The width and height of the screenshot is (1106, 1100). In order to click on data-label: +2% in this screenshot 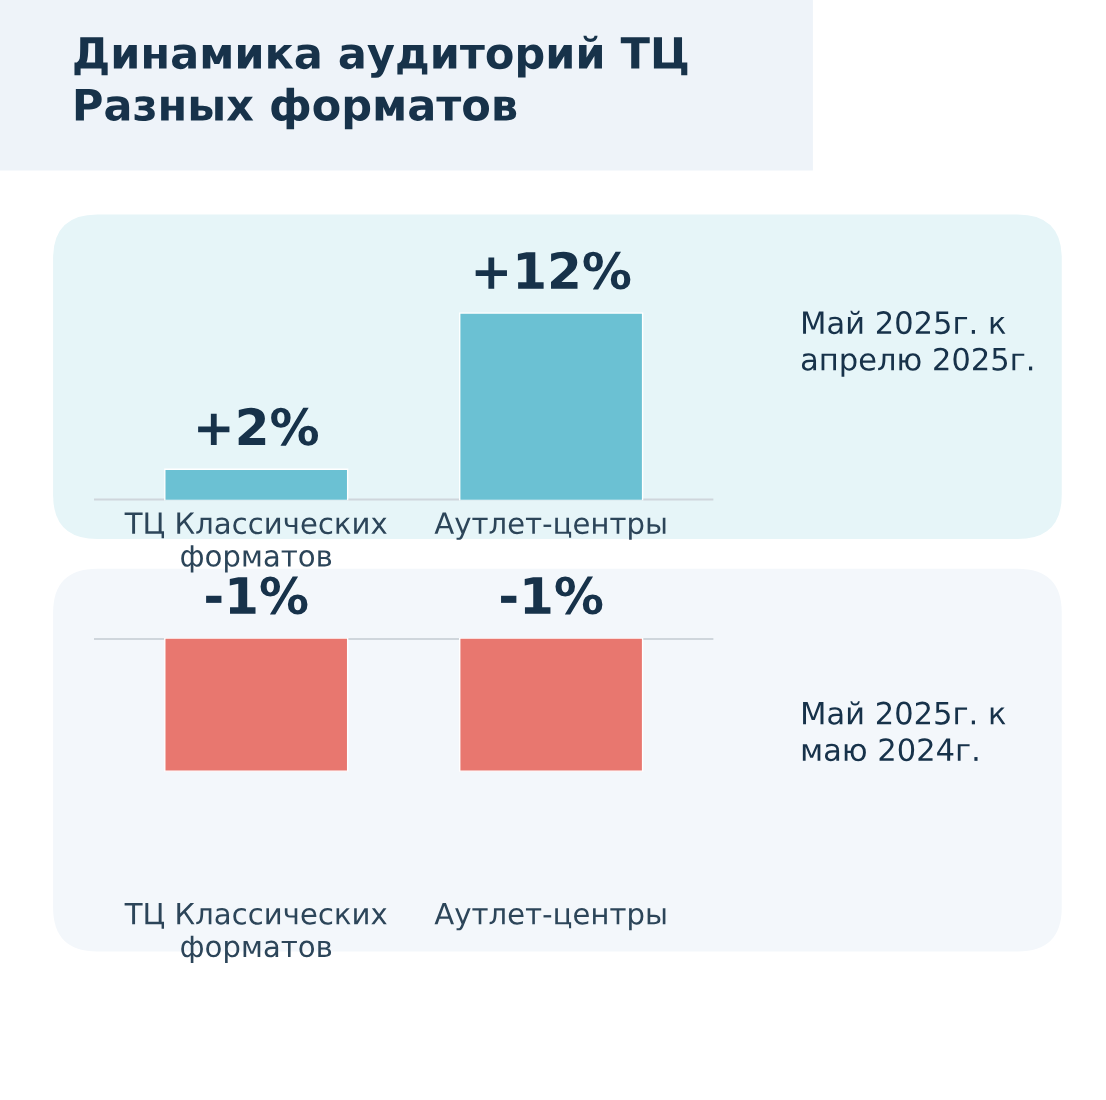, I will do `click(258, 426)`.